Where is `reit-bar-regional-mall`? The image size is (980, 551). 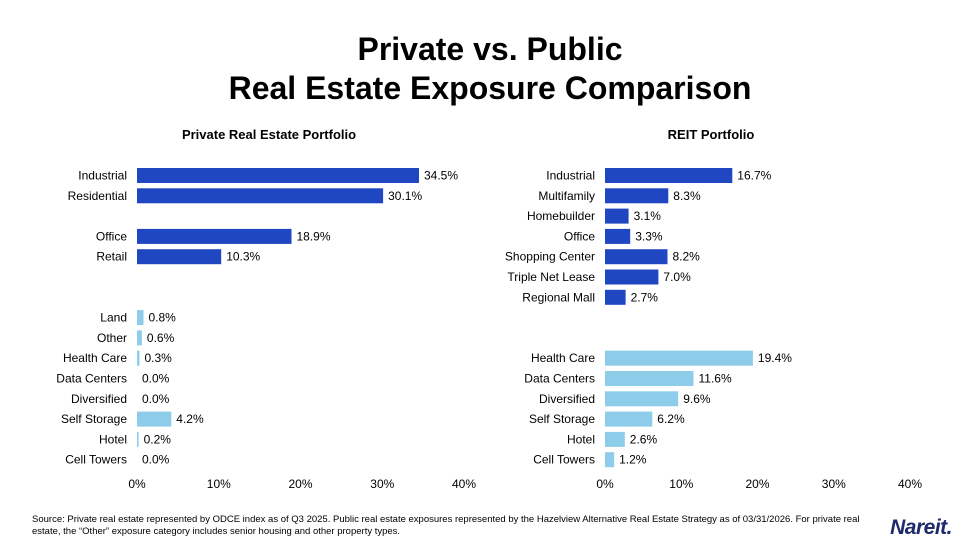
reit-bar-regional-mall is located at coordinates (615, 297).